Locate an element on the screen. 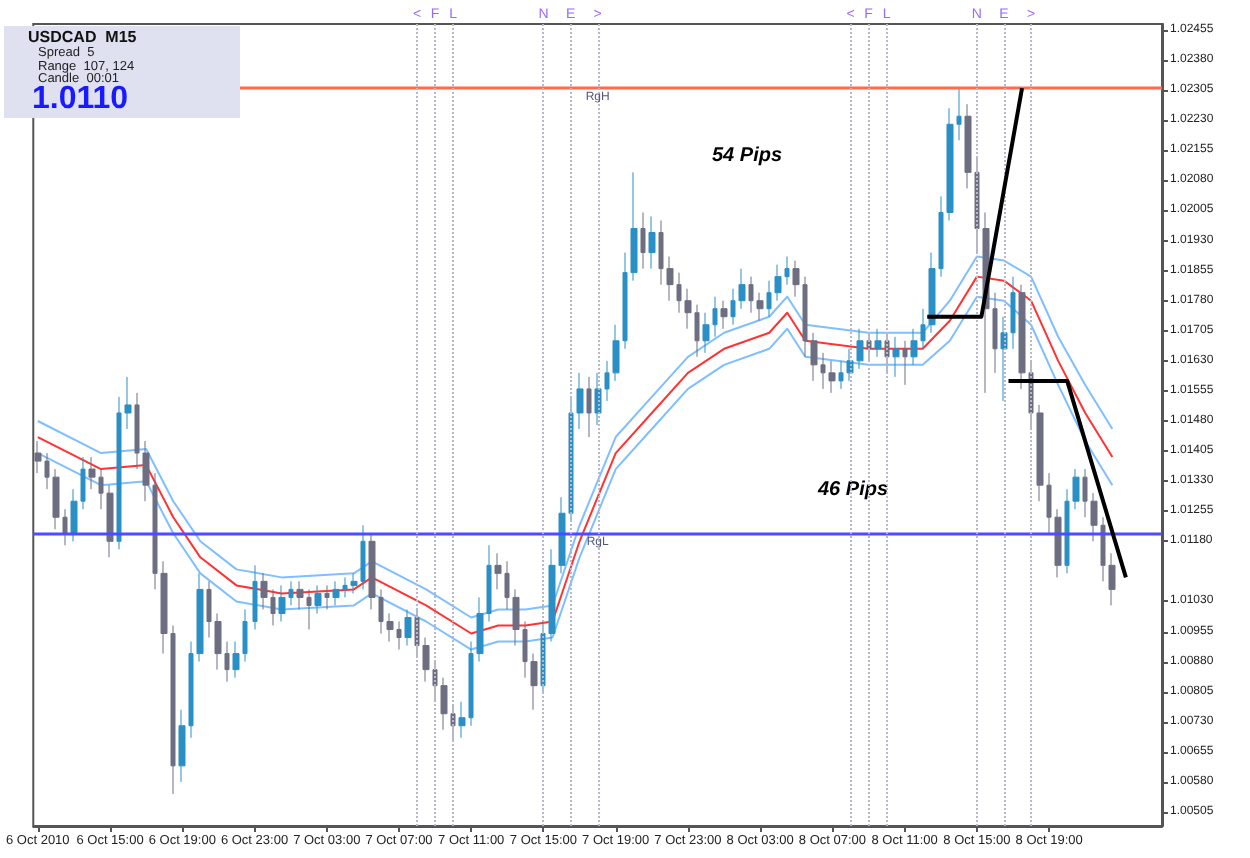 This screenshot has height=858, width=1250. chart-title: USDCAD M15 is located at coordinates (82, 37).